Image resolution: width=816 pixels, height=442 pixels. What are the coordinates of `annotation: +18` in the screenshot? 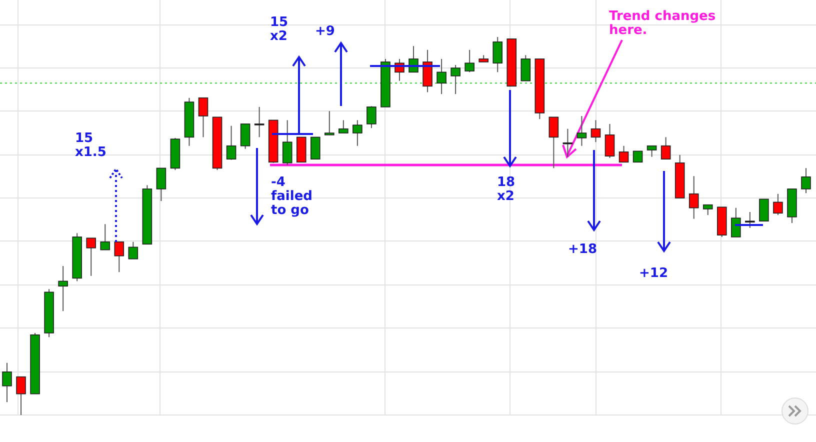 It's located at (582, 249).